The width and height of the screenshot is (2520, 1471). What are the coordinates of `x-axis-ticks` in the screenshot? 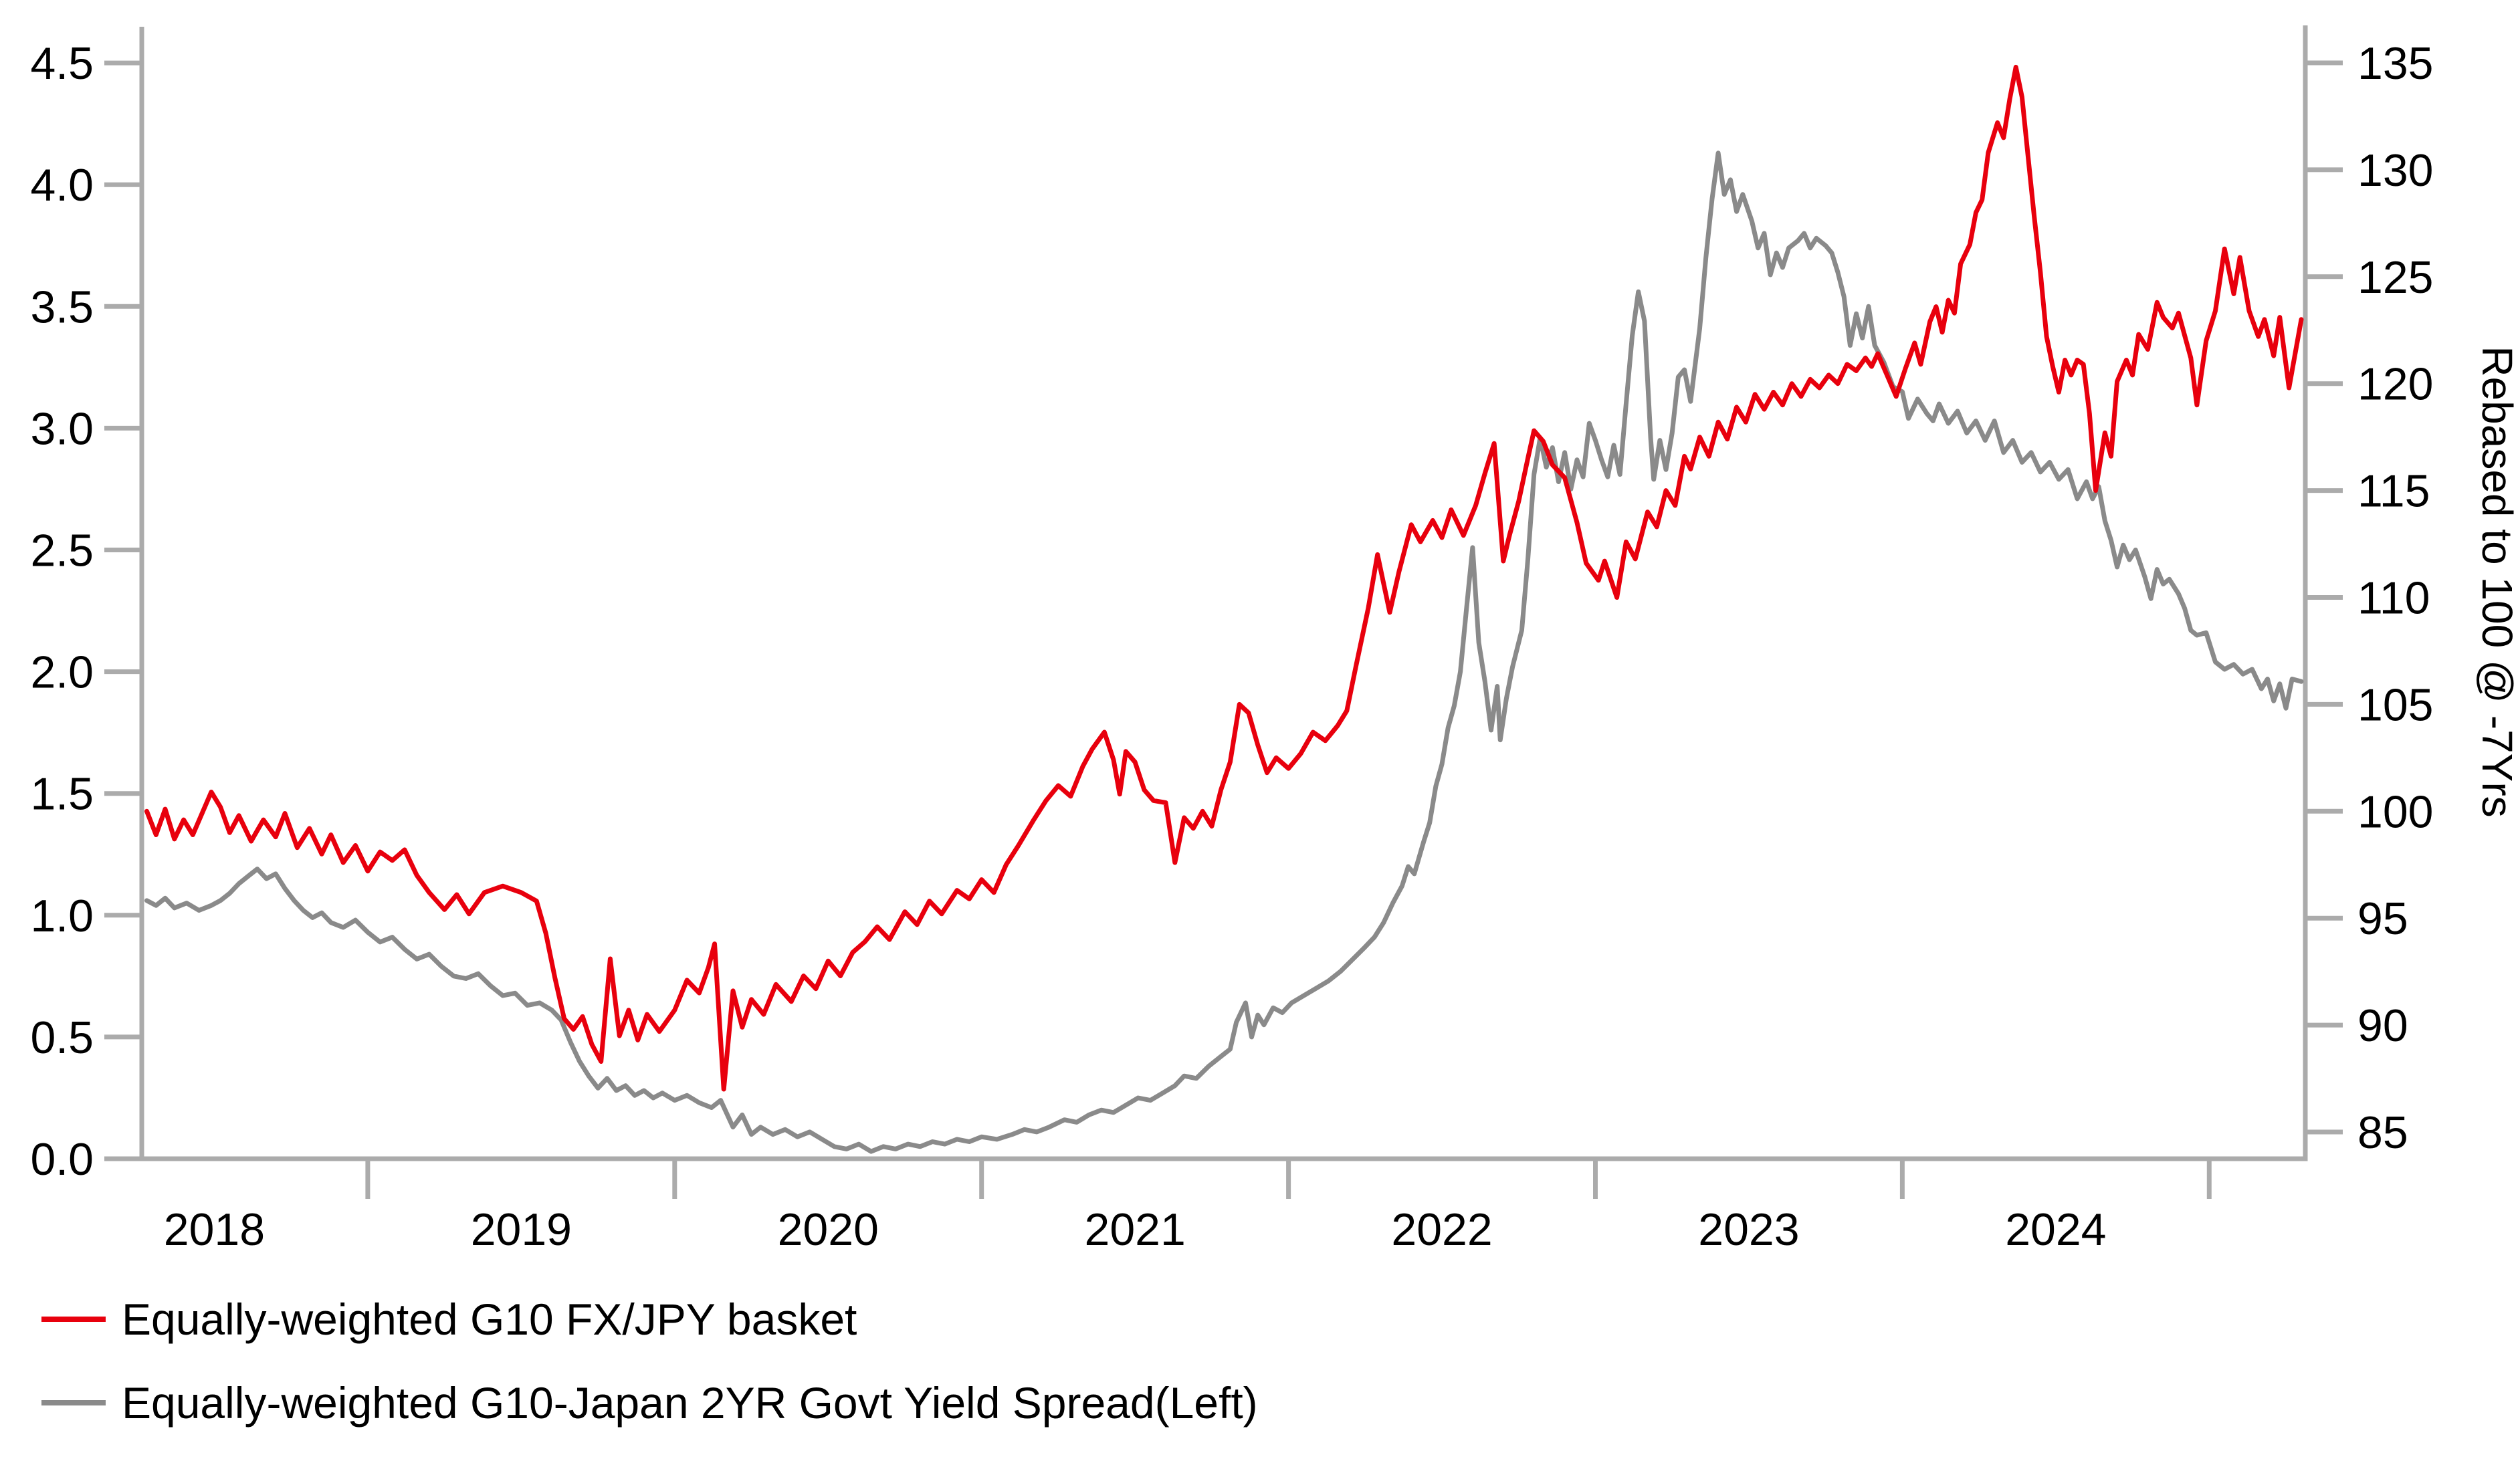 It's located at (1288, 1179).